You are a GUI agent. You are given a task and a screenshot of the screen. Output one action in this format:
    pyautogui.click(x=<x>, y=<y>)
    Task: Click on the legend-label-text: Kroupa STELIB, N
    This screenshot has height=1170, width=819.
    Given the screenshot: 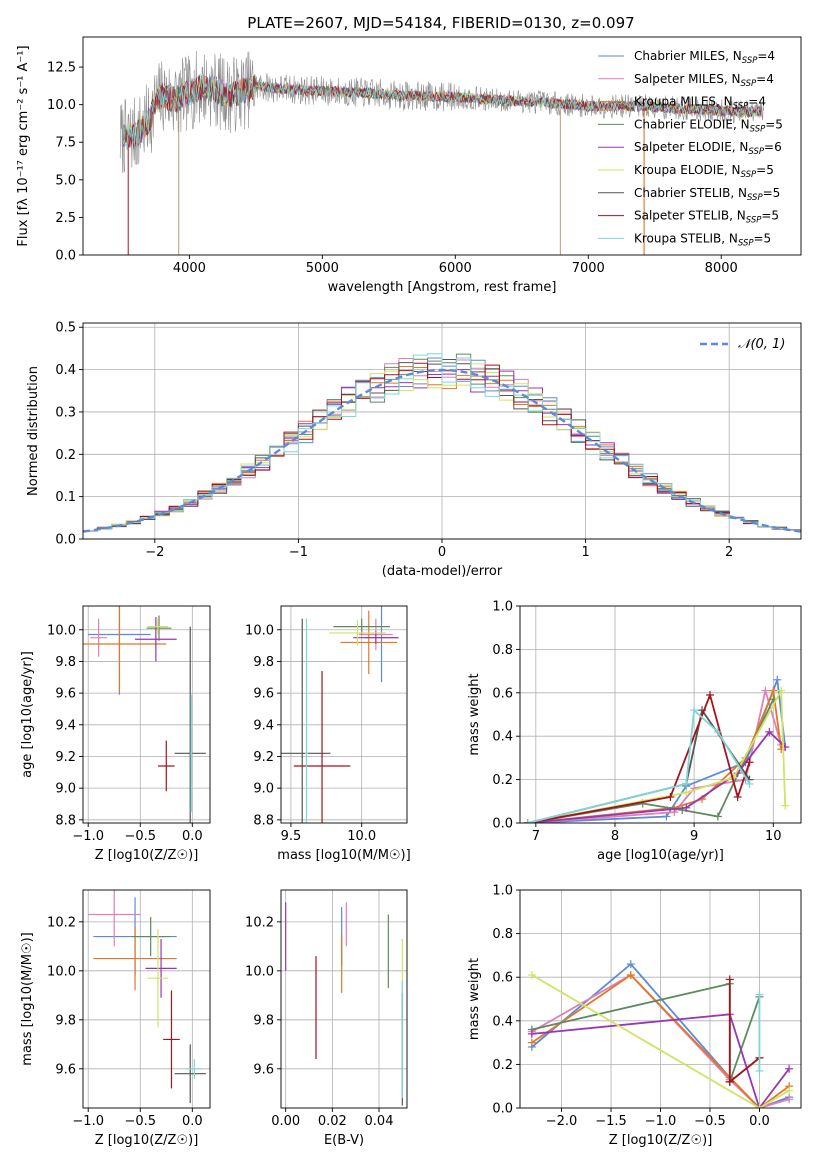 What is the action you would take?
    pyautogui.click(x=686, y=238)
    